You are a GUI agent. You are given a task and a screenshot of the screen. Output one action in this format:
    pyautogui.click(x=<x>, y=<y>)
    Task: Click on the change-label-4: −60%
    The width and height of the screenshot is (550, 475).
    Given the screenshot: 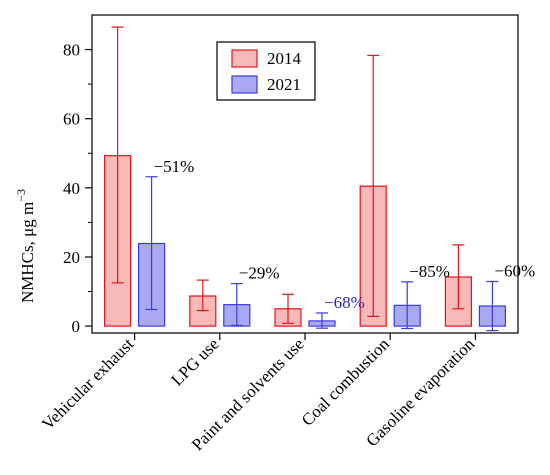 What is the action you would take?
    pyautogui.click(x=514, y=270)
    